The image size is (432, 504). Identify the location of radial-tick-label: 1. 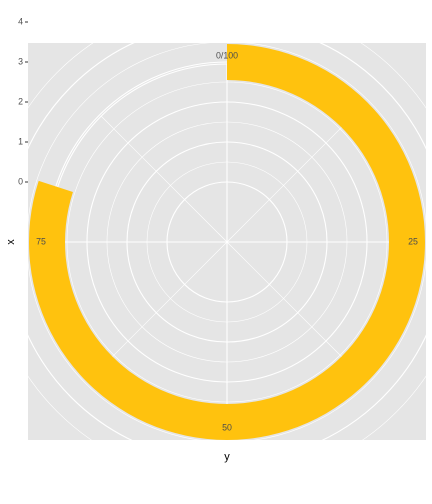
(20, 141).